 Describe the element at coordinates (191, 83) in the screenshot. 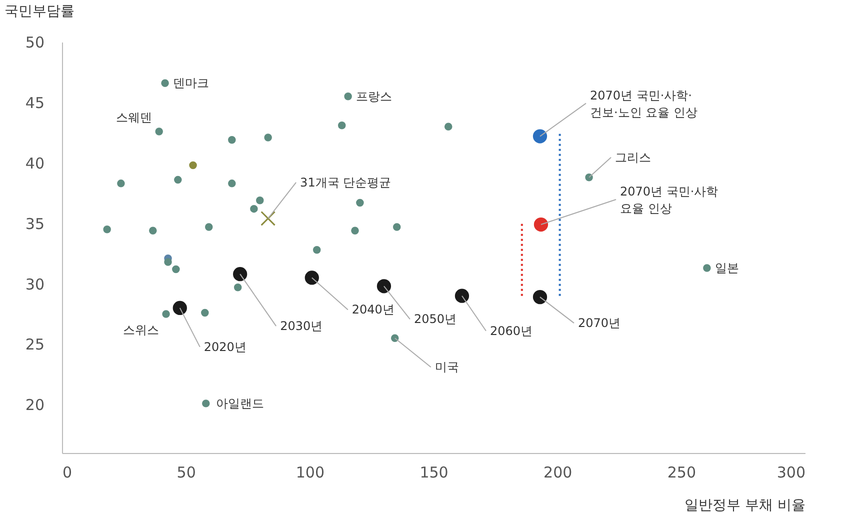

I see `annotation: 덴마크` at that location.